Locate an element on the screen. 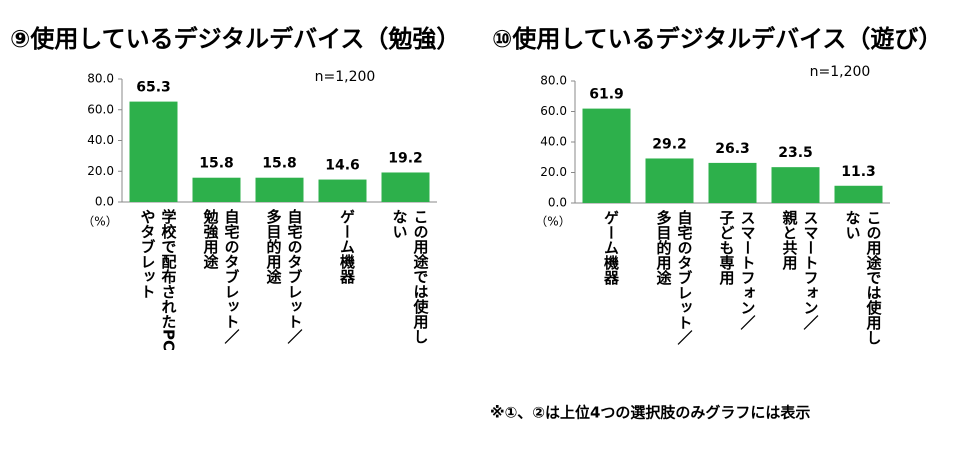  chart-title: ⑨使用しているデジタルデバイス（勉強） is located at coordinates (235, 39).